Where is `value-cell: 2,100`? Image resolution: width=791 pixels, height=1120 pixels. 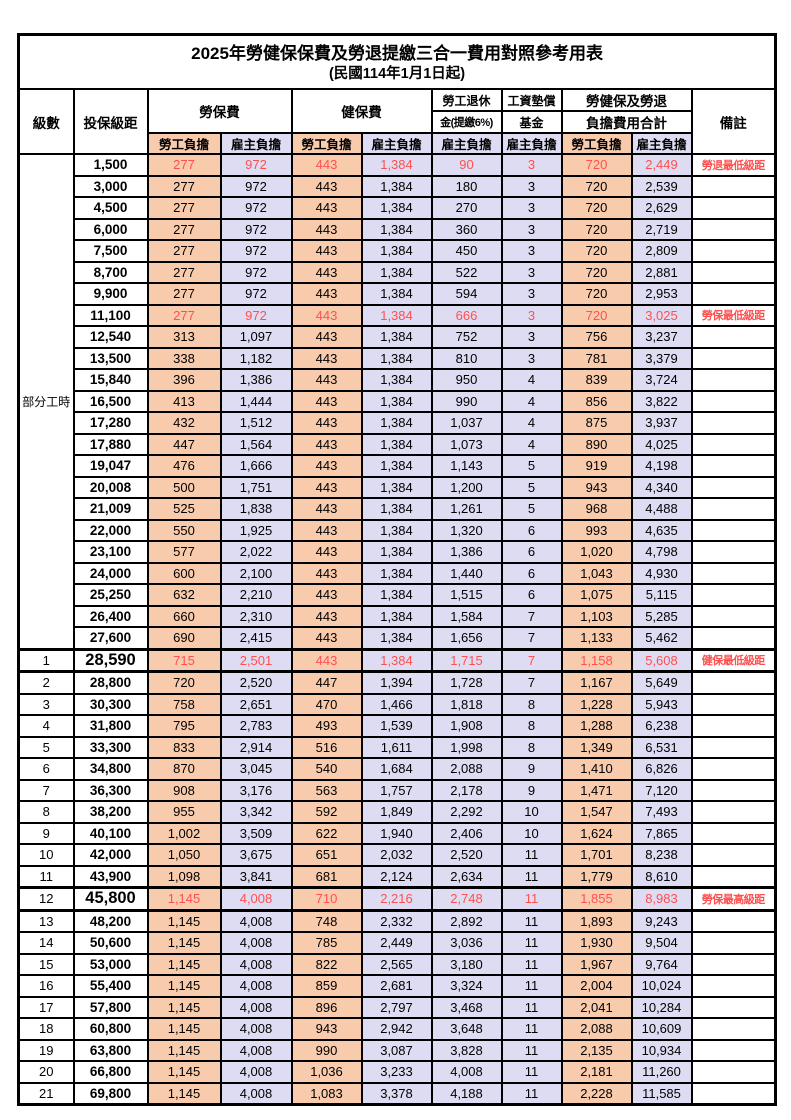
value-cell: 2,100 is located at coordinates (256, 573).